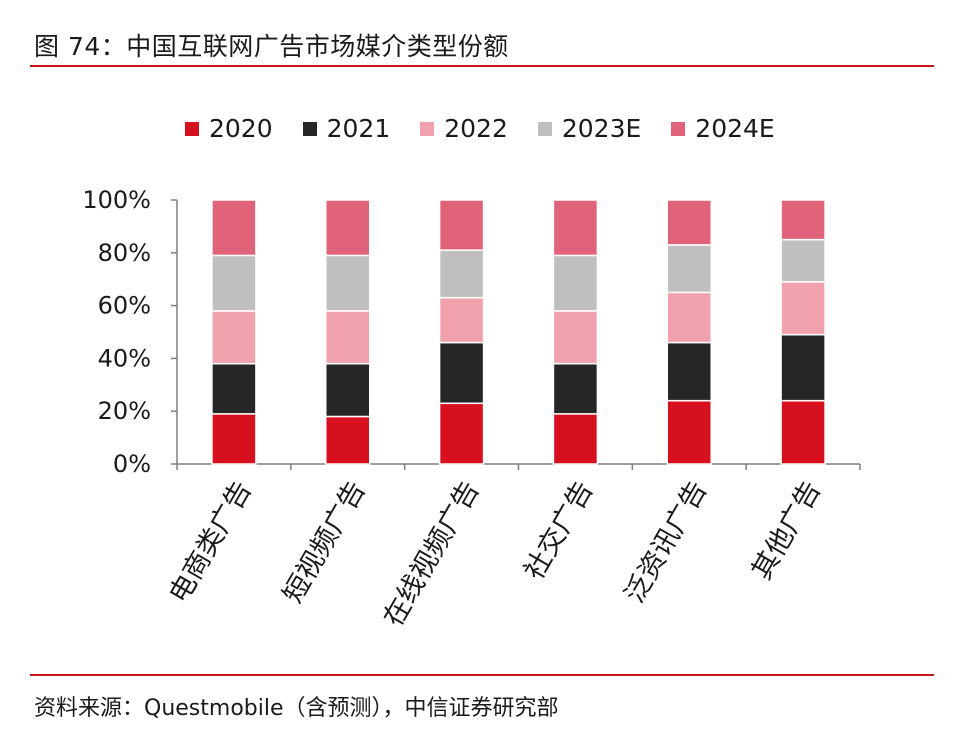 This screenshot has width=960, height=752. Describe the element at coordinates (735, 128) in the screenshot. I see `legend-label: 2024E` at that location.